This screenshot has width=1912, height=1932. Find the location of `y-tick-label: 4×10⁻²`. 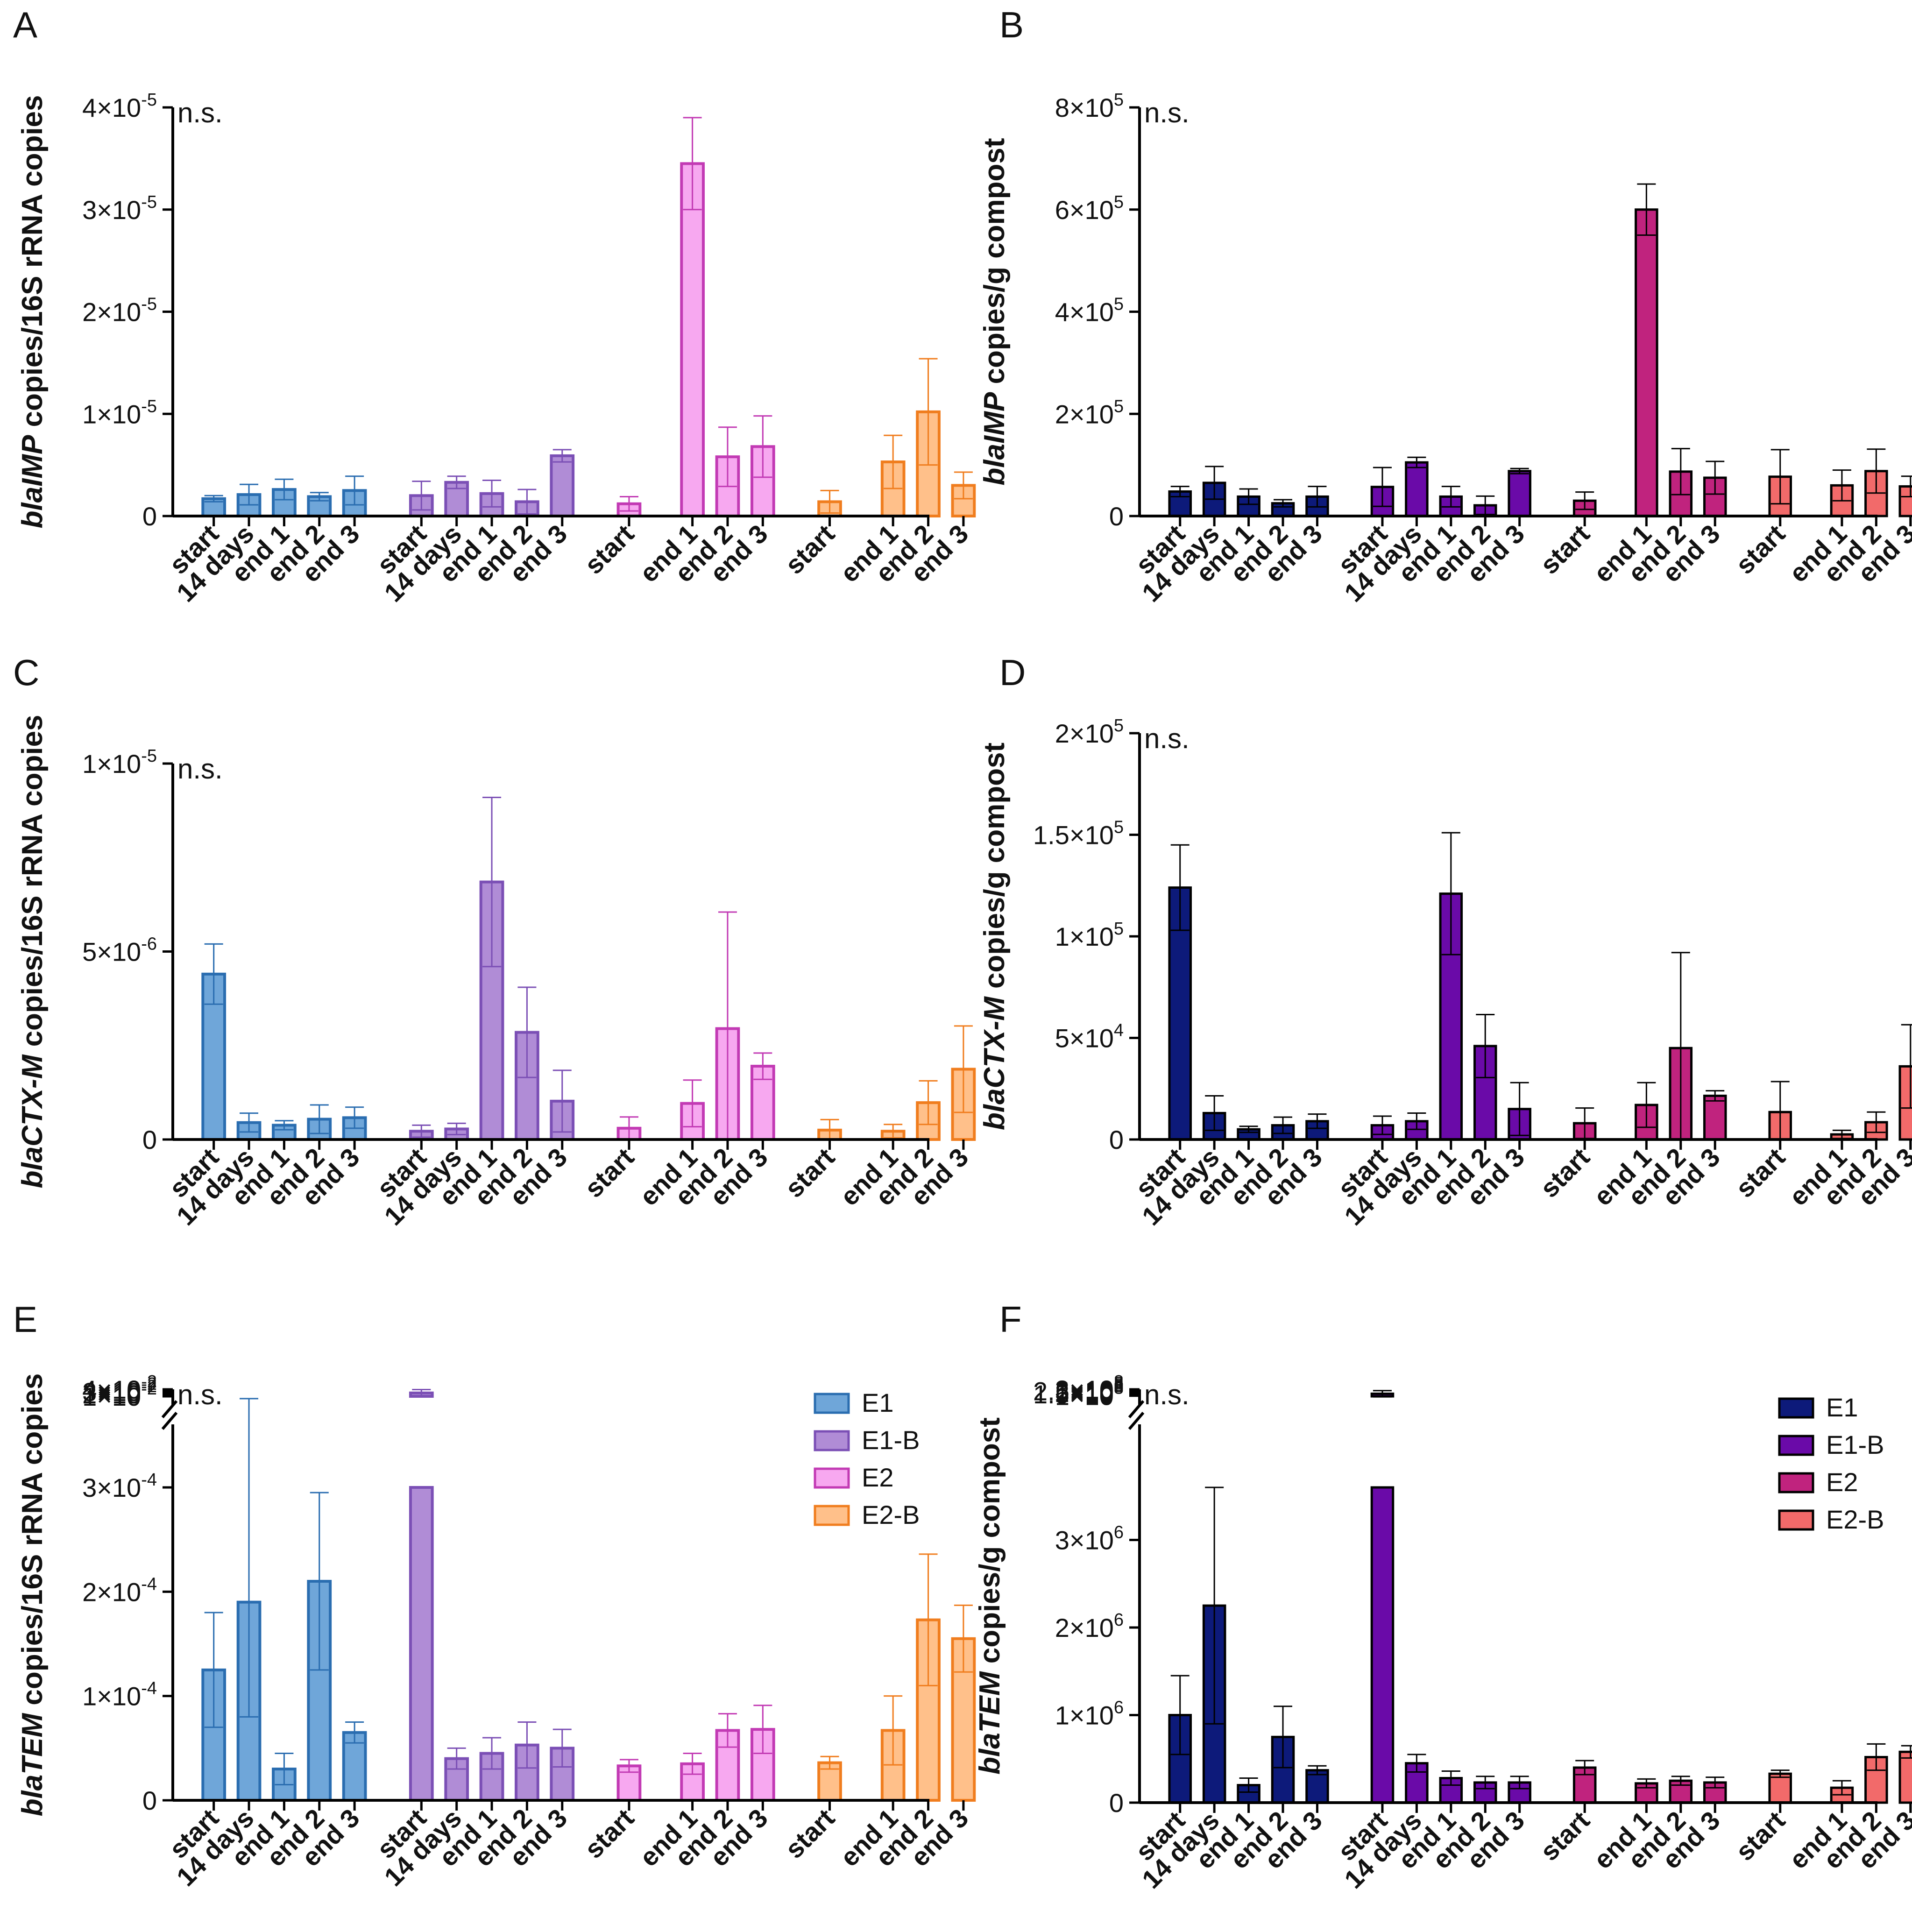

y-tick-label: 4×10⁻² is located at coordinates (119, 1388).